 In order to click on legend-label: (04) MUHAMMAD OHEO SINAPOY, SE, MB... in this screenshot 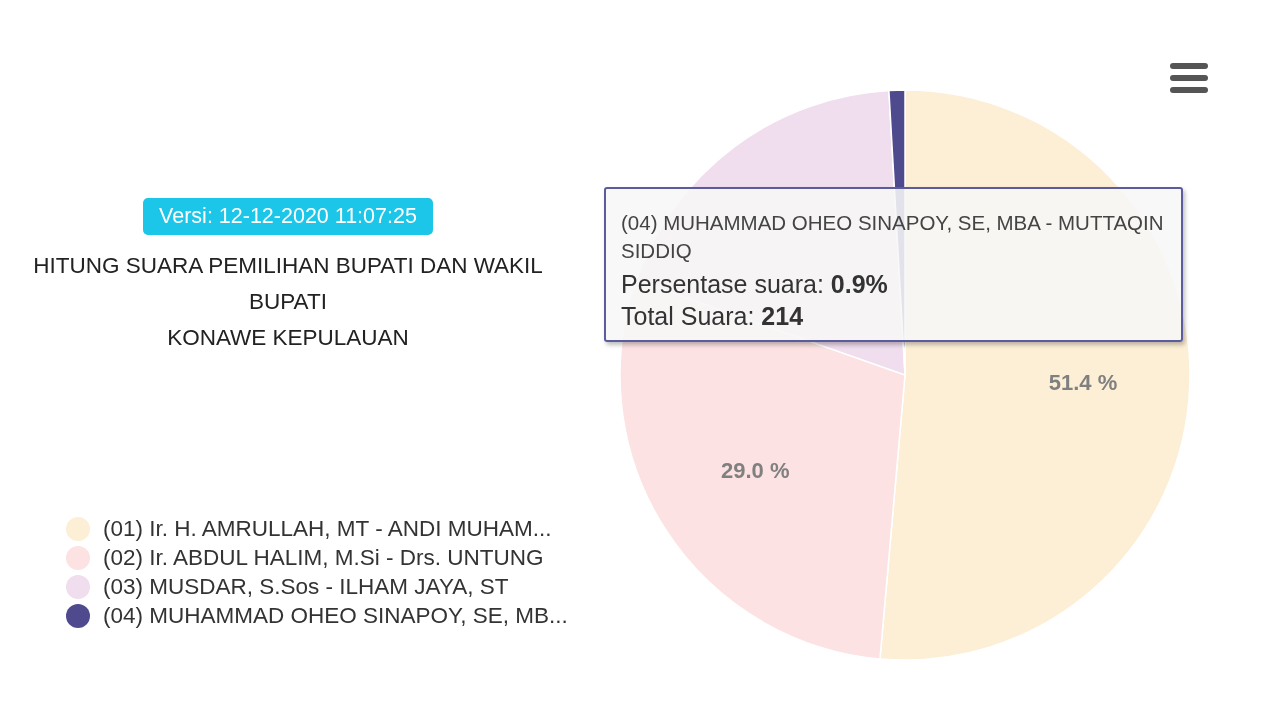, I will do `click(335, 615)`.